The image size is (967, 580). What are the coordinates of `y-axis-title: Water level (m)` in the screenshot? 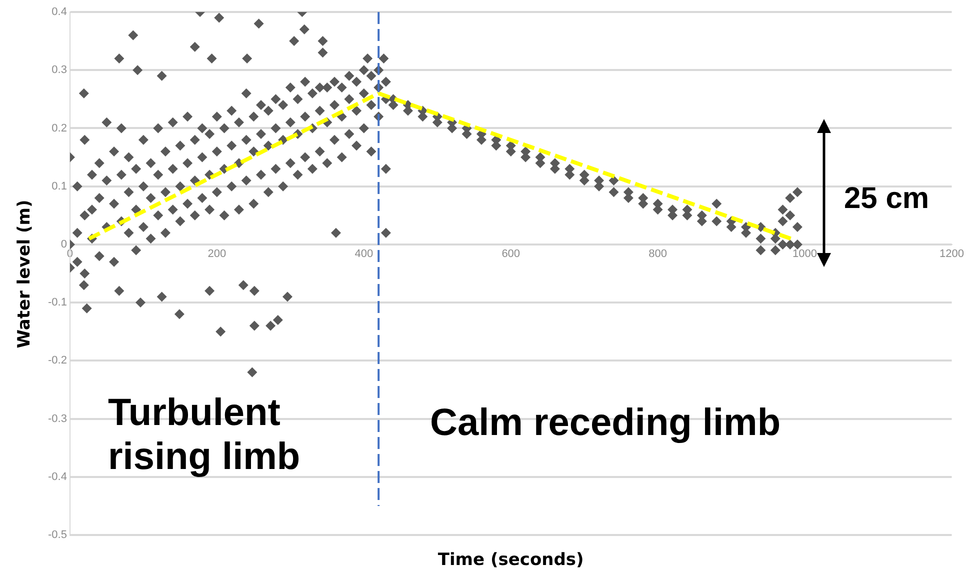 It's located at (24, 273).